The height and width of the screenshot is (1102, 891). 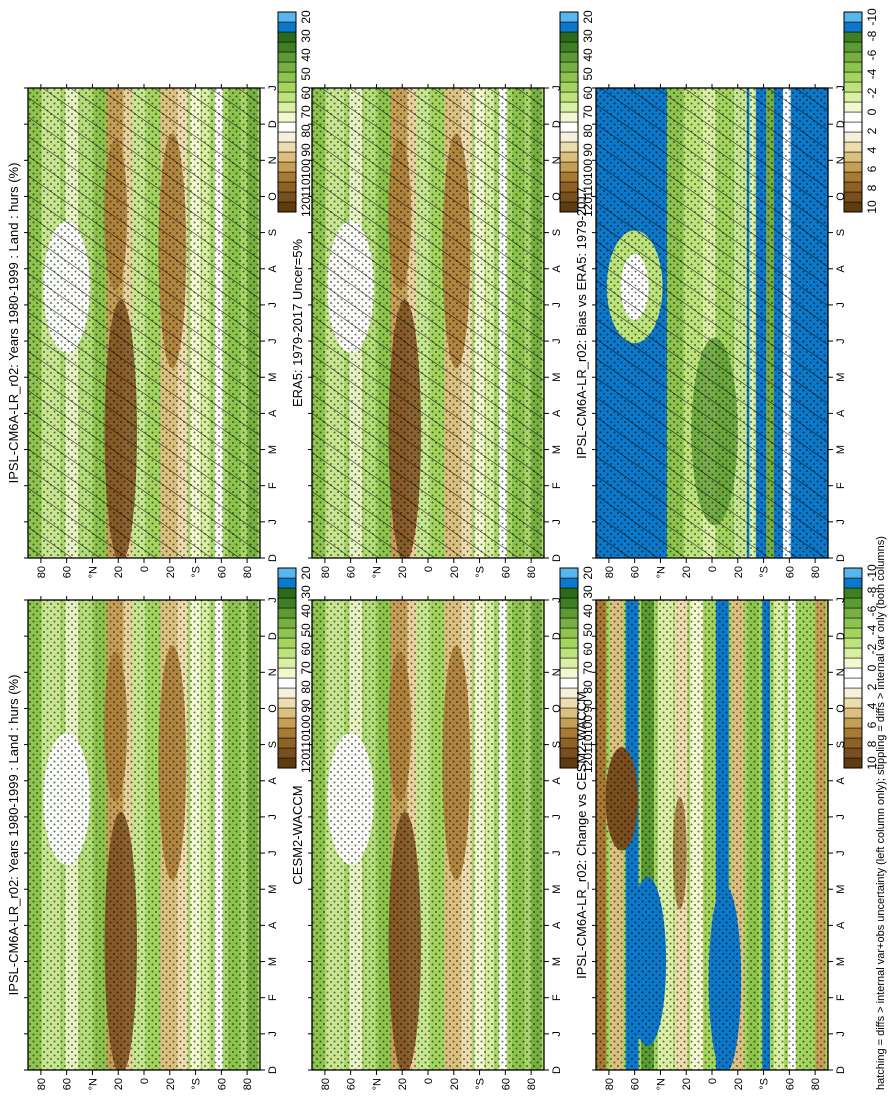 What do you see at coordinates (712, 323) in the screenshot?
I see `hatch-overlay` at bounding box center [712, 323].